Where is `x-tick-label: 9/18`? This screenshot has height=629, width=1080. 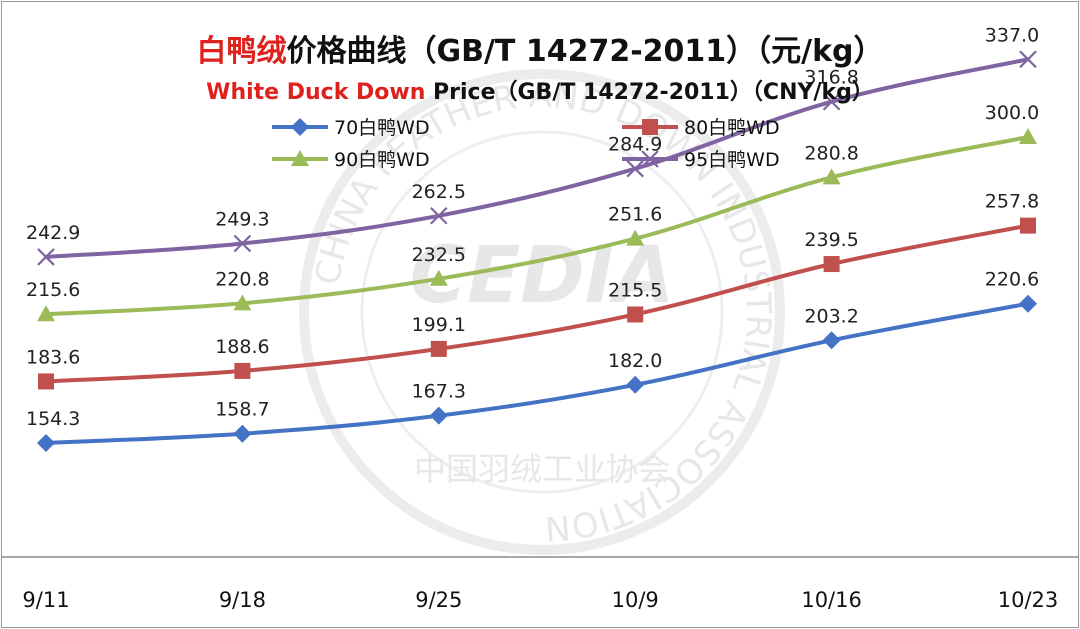
x-tick-label: 9/18 is located at coordinates (242, 600).